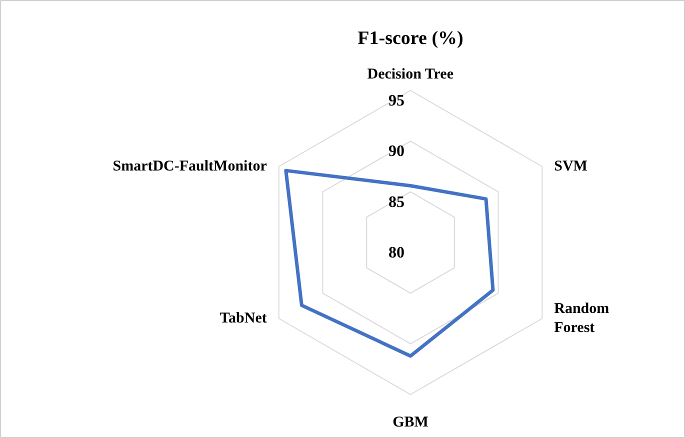  What do you see at coordinates (411, 38) in the screenshot?
I see `chart-title: F1-score (%)` at bounding box center [411, 38].